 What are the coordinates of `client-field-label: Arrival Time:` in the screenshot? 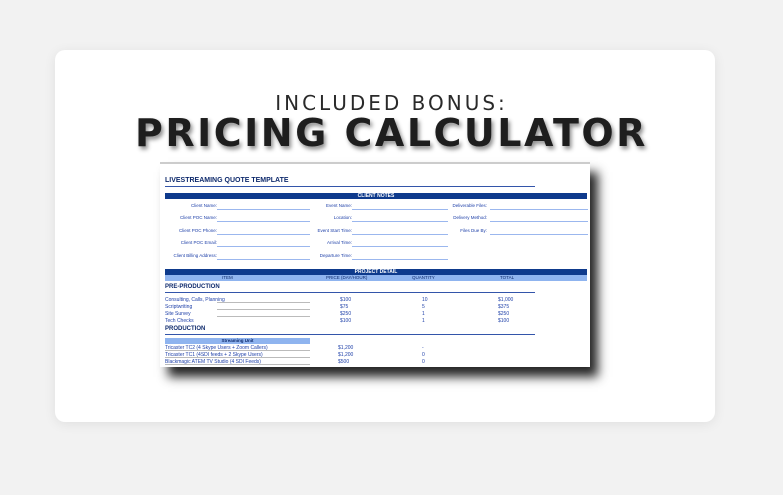 It's located at (339, 242).